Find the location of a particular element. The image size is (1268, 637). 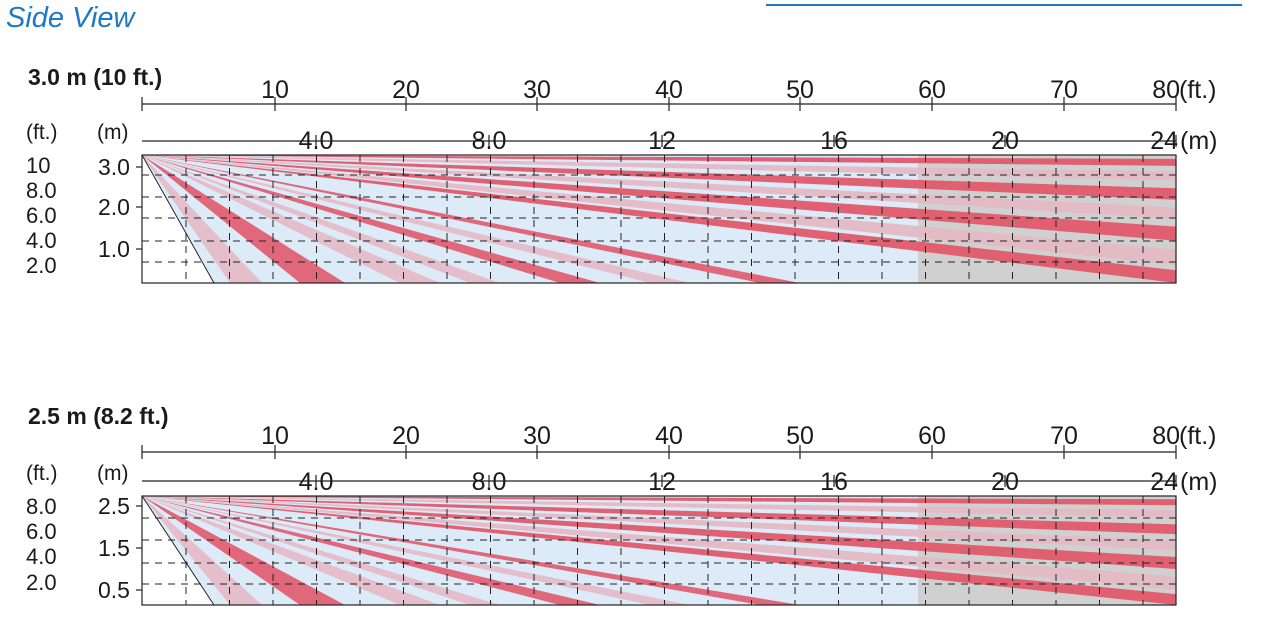

height-meter-label: 3.0 is located at coordinates (114, 167).